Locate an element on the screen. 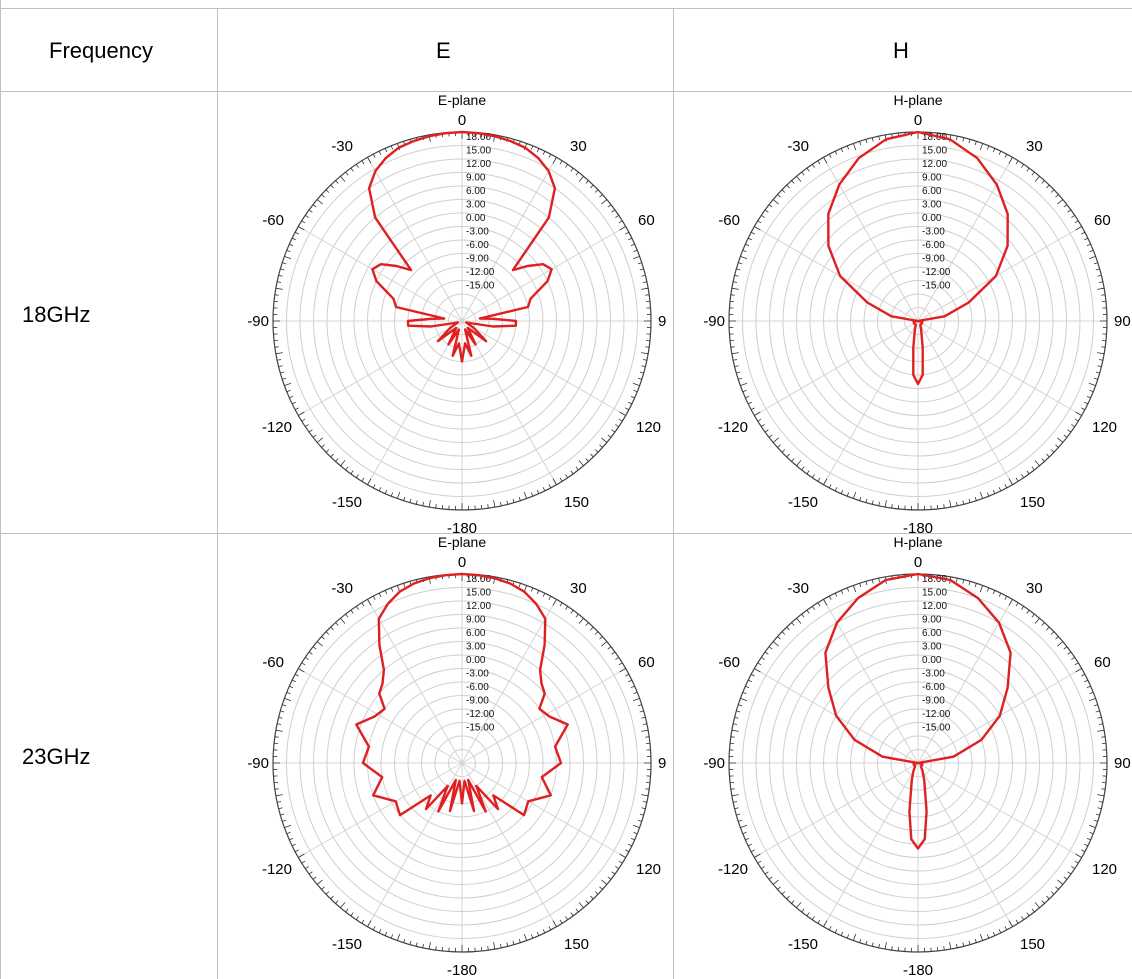  table-border-row is located at coordinates (566, 533).